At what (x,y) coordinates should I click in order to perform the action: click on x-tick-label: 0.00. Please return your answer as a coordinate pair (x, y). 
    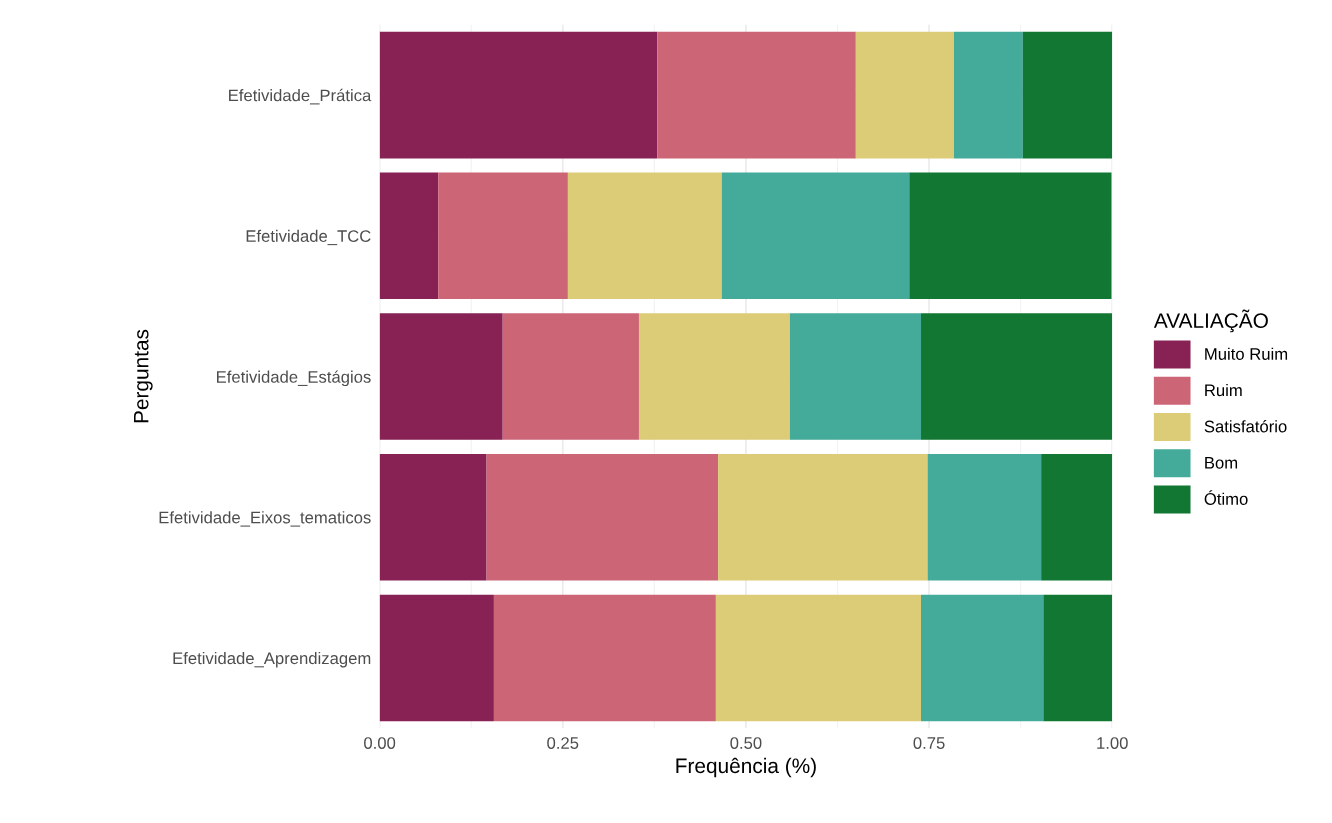
    Looking at the image, I should click on (380, 743).